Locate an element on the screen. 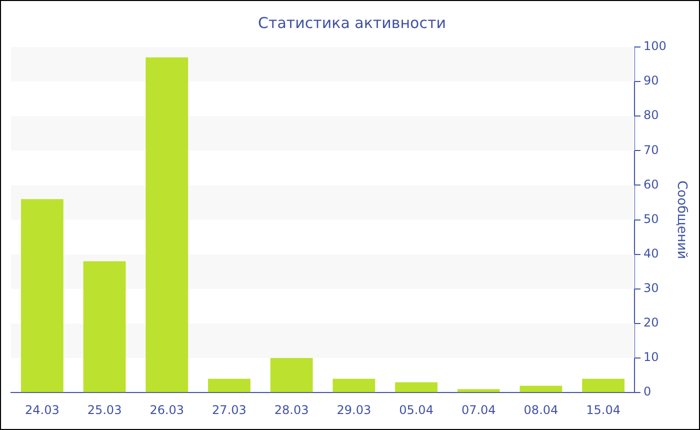 The width and height of the screenshot is (700, 430). y-tick-label: 70 is located at coordinates (651, 149).